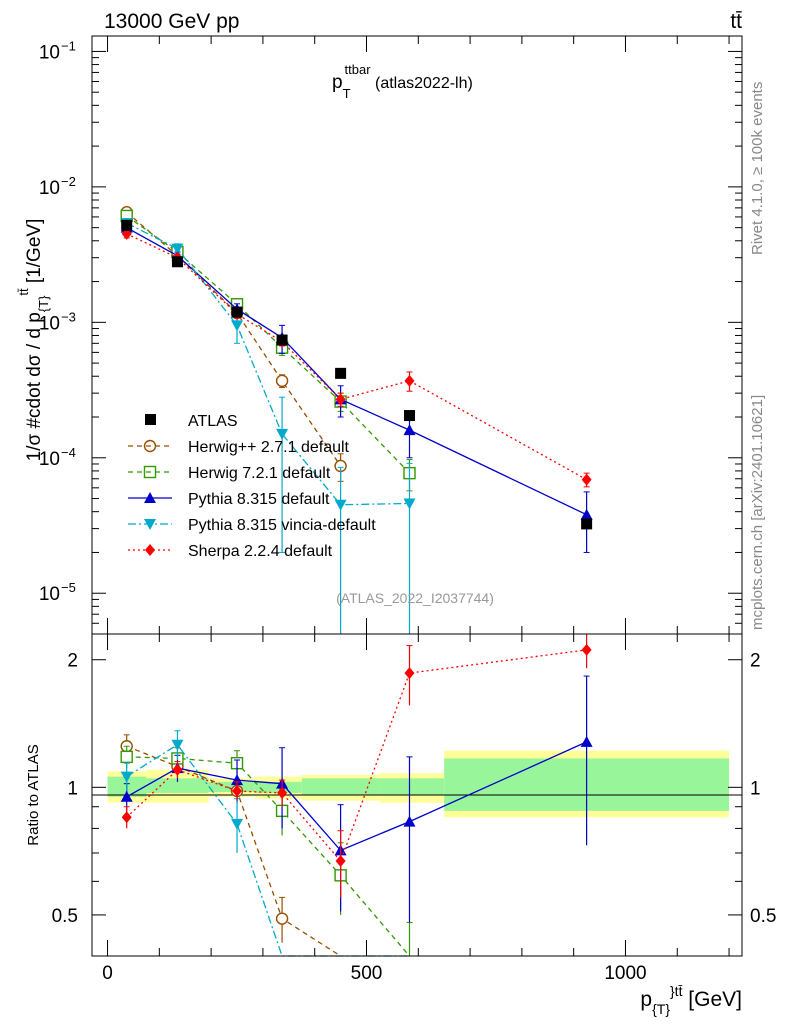 This screenshot has height=1029, width=786. What do you see at coordinates (150, 524) in the screenshot?
I see `legend-marker-pythia-vincia` at bounding box center [150, 524].